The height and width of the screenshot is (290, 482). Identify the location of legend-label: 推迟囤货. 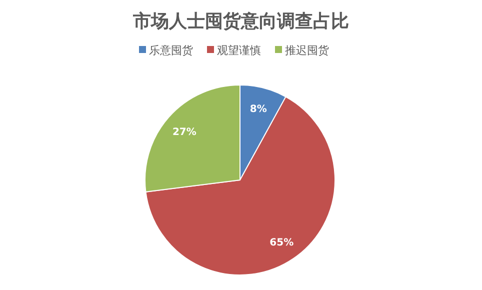
(307, 50).